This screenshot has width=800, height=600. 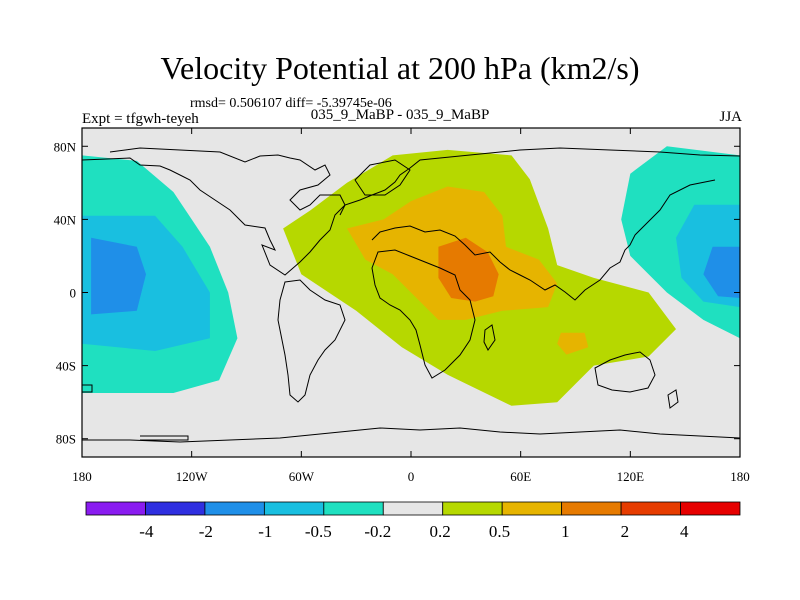 I want to click on stats-label: rmsd= 0.506107 diff= -5.39745e-06, so click(x=291, y=103).